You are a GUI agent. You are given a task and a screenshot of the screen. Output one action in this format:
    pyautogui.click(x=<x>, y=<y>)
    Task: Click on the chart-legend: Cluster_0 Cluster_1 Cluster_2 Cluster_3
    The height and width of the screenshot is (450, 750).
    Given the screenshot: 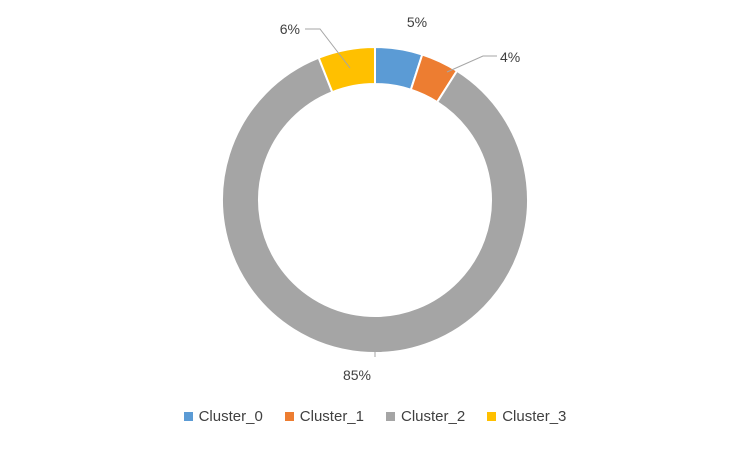 What is the action you would take?
    pyautogui.click(x=375, y=416)
    